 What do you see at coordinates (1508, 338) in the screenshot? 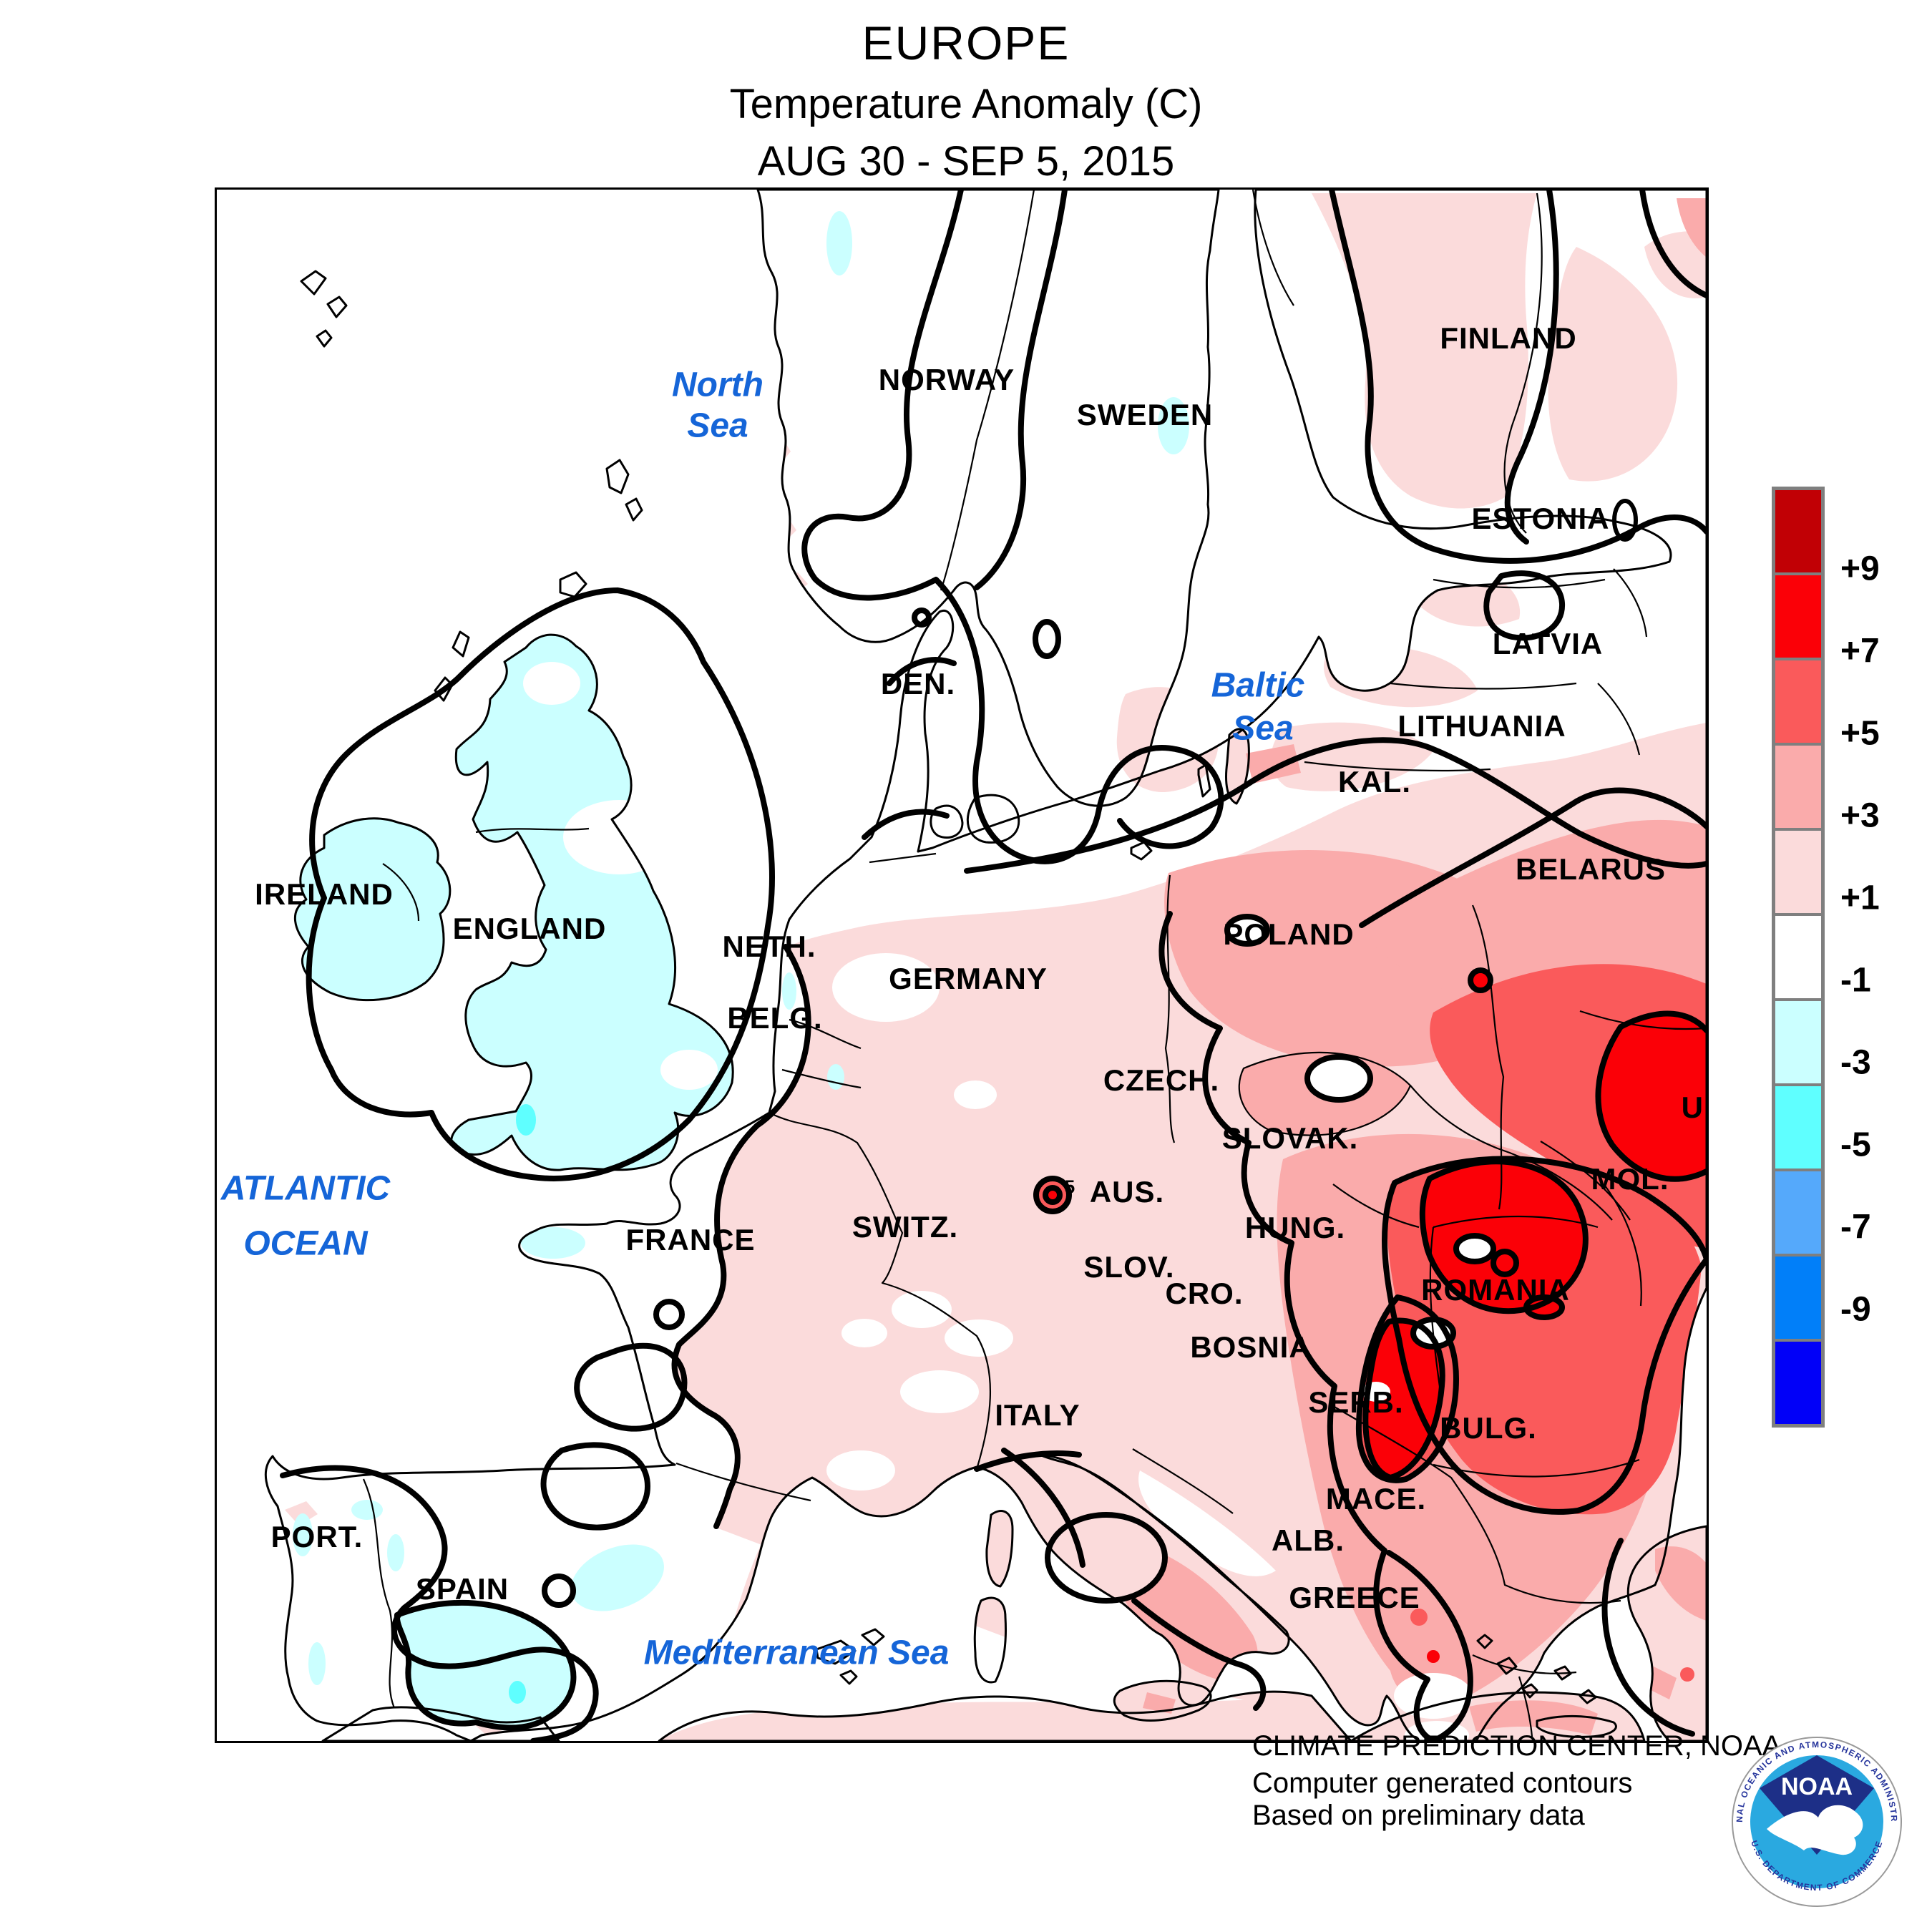
I see `country-label-finland: FINLAND` at bounding box center [1508, 338].